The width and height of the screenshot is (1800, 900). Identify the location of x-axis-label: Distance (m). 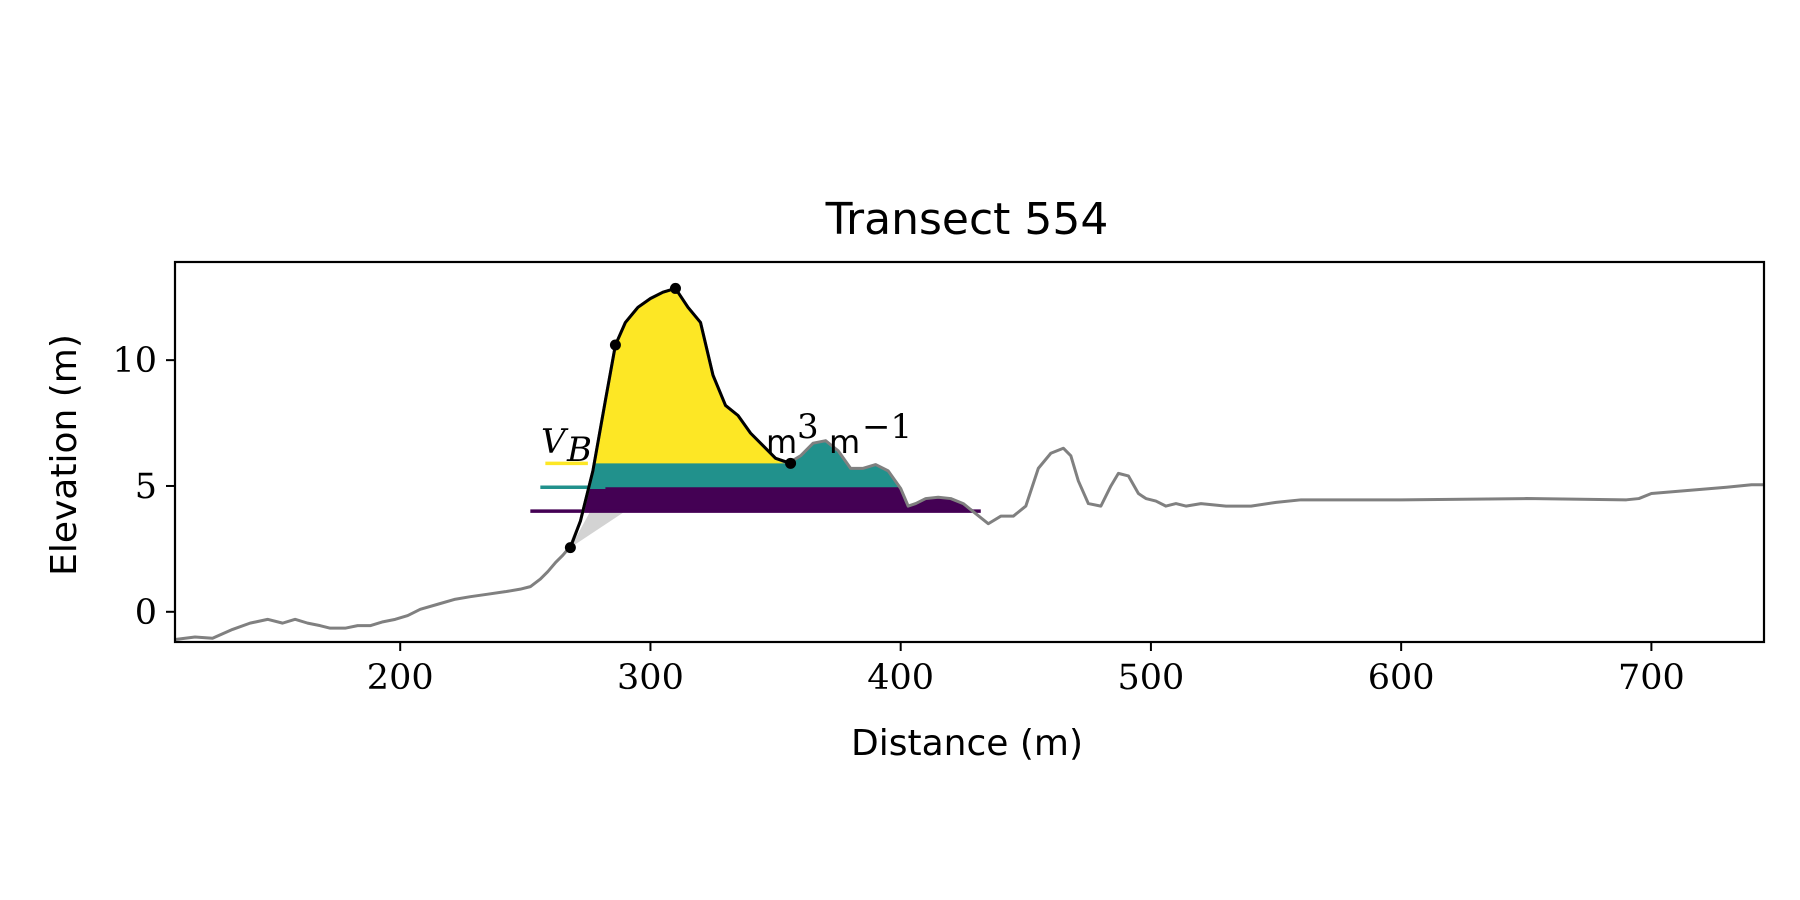
(967, 743).